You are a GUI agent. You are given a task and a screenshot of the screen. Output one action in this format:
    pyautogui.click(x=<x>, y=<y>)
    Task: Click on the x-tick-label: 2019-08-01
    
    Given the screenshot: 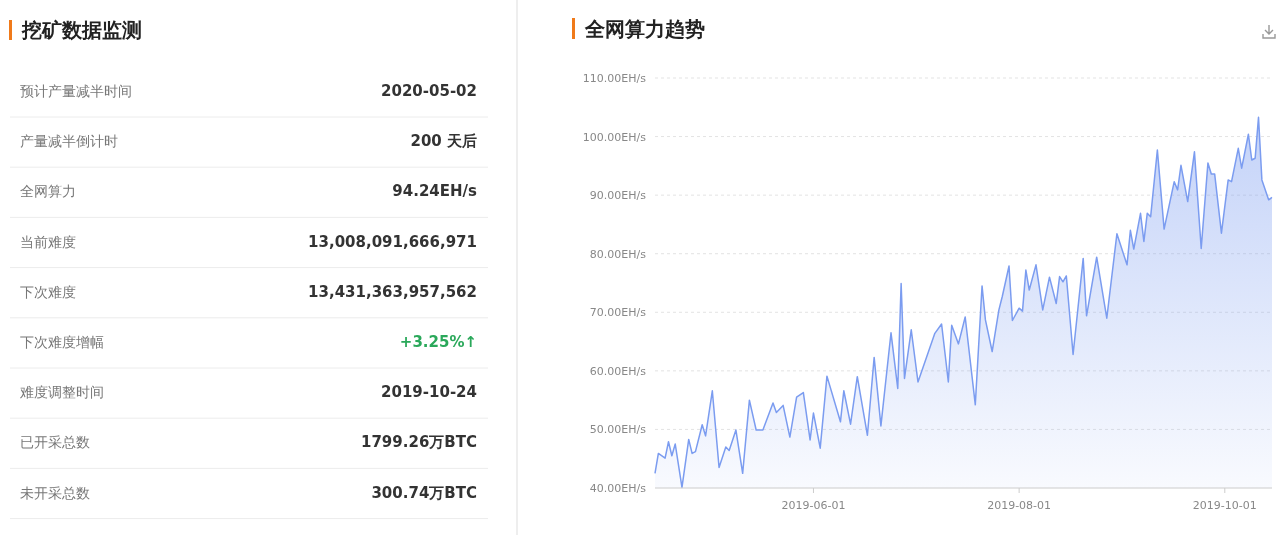 What is the action you would take?
    pyautogui.click(x=1019, y=505)
    